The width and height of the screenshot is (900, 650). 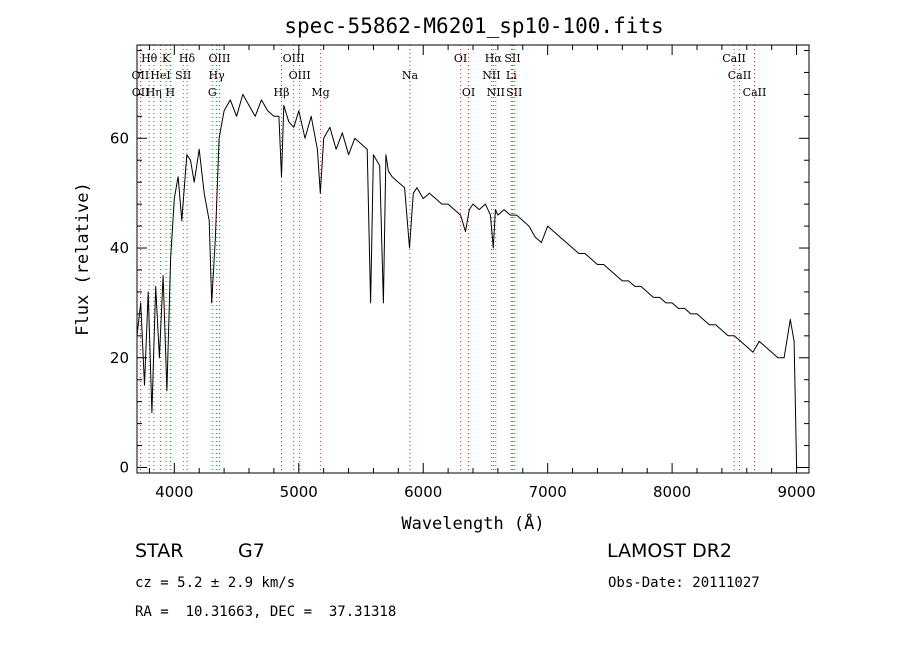 What do you see at coordinates (124, 468) in the screenshot?
I see `y-tick-label: 0` at bounding box center [124, 468].